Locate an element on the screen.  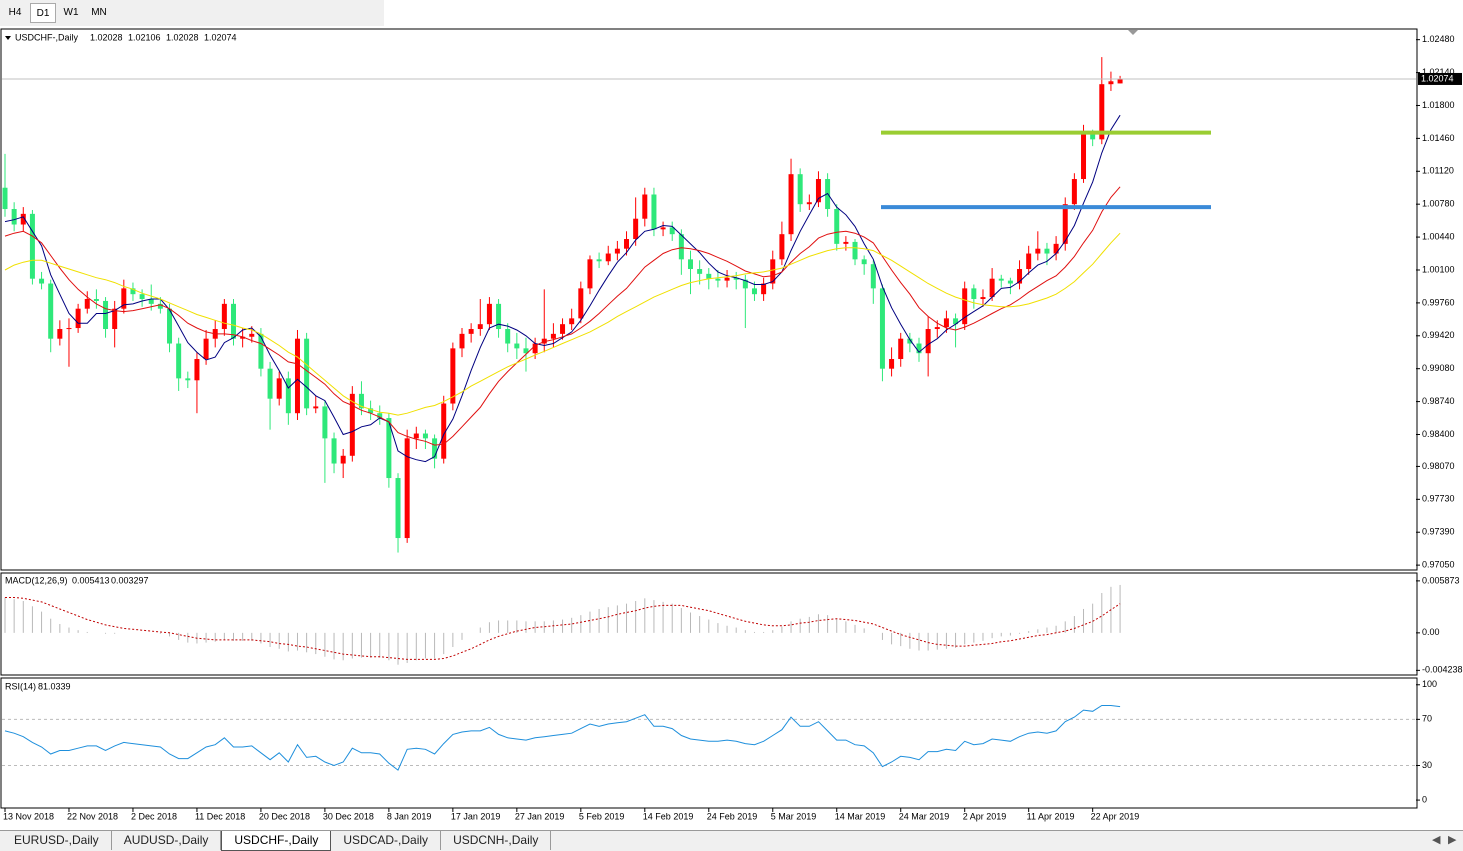
y-tick-label: 1.01460 is located at coordinates (1438, 138).